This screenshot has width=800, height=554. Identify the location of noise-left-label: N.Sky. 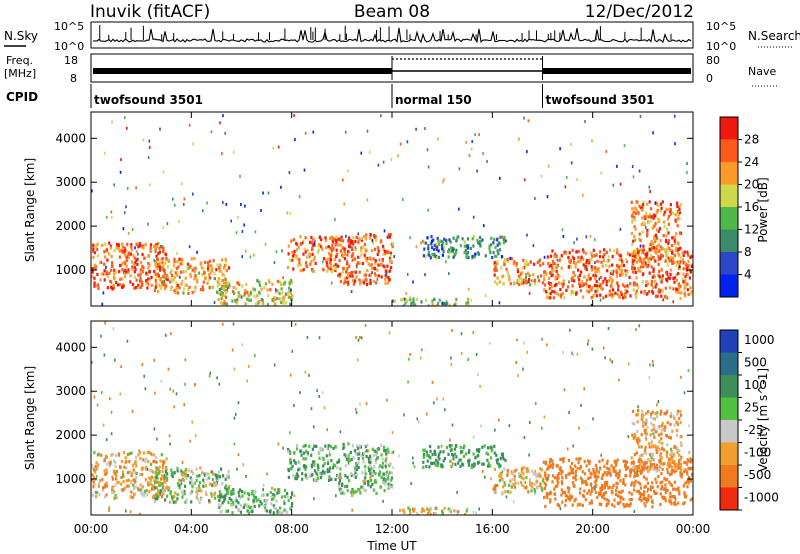
(21, 36).